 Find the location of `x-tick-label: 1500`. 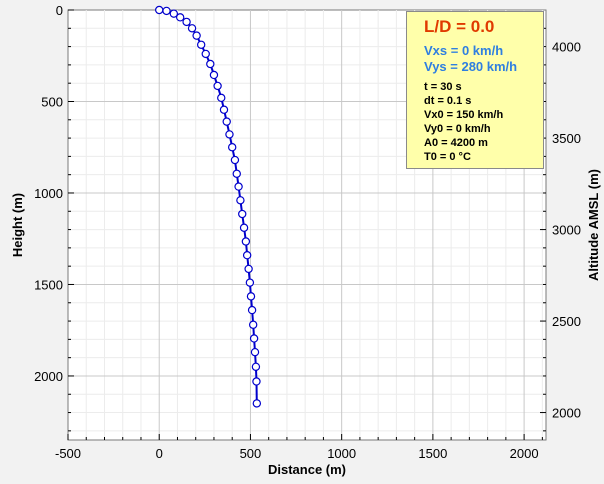

x-tick-label: 1500 is located at coordinates (432, 453).